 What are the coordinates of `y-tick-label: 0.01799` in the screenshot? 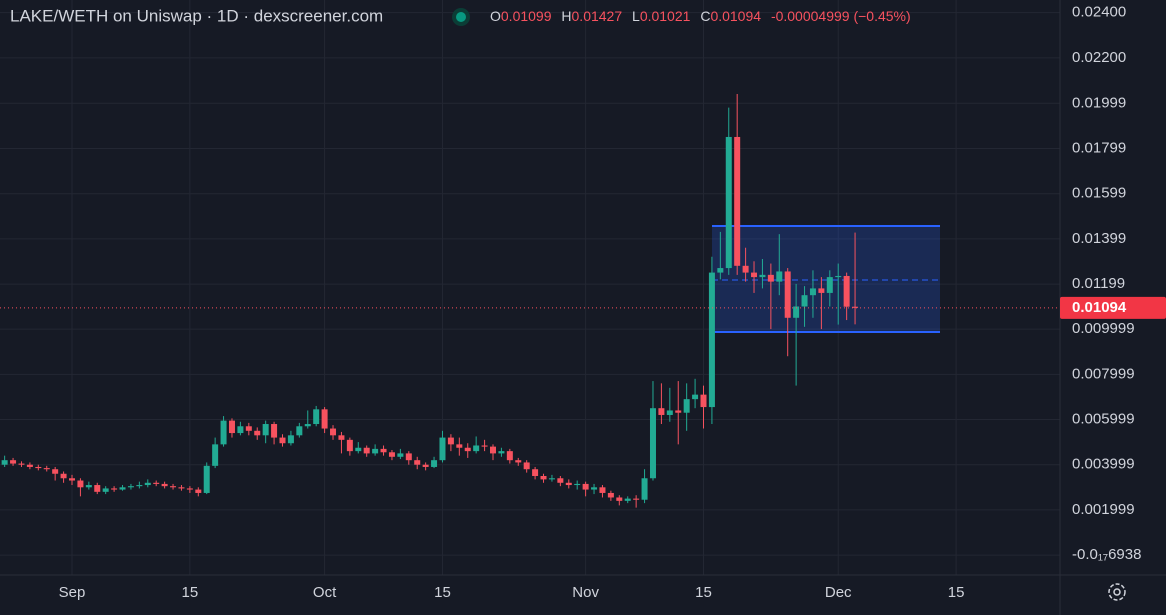 It's located at (1099, 147).